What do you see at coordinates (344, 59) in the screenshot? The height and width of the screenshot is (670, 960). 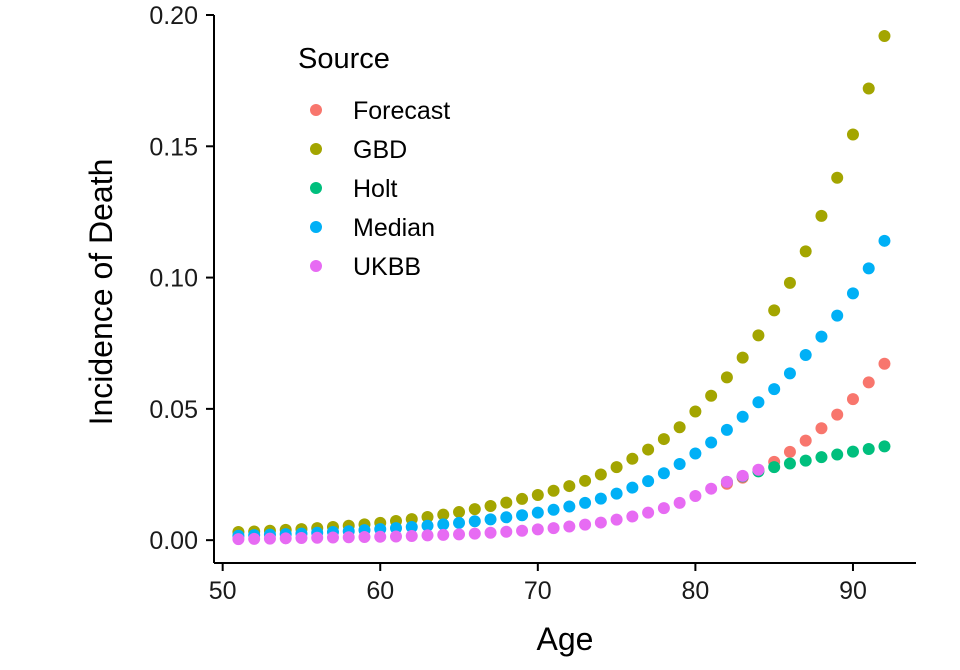 I see `legend-title: Source` at bounding box center [344, 59].